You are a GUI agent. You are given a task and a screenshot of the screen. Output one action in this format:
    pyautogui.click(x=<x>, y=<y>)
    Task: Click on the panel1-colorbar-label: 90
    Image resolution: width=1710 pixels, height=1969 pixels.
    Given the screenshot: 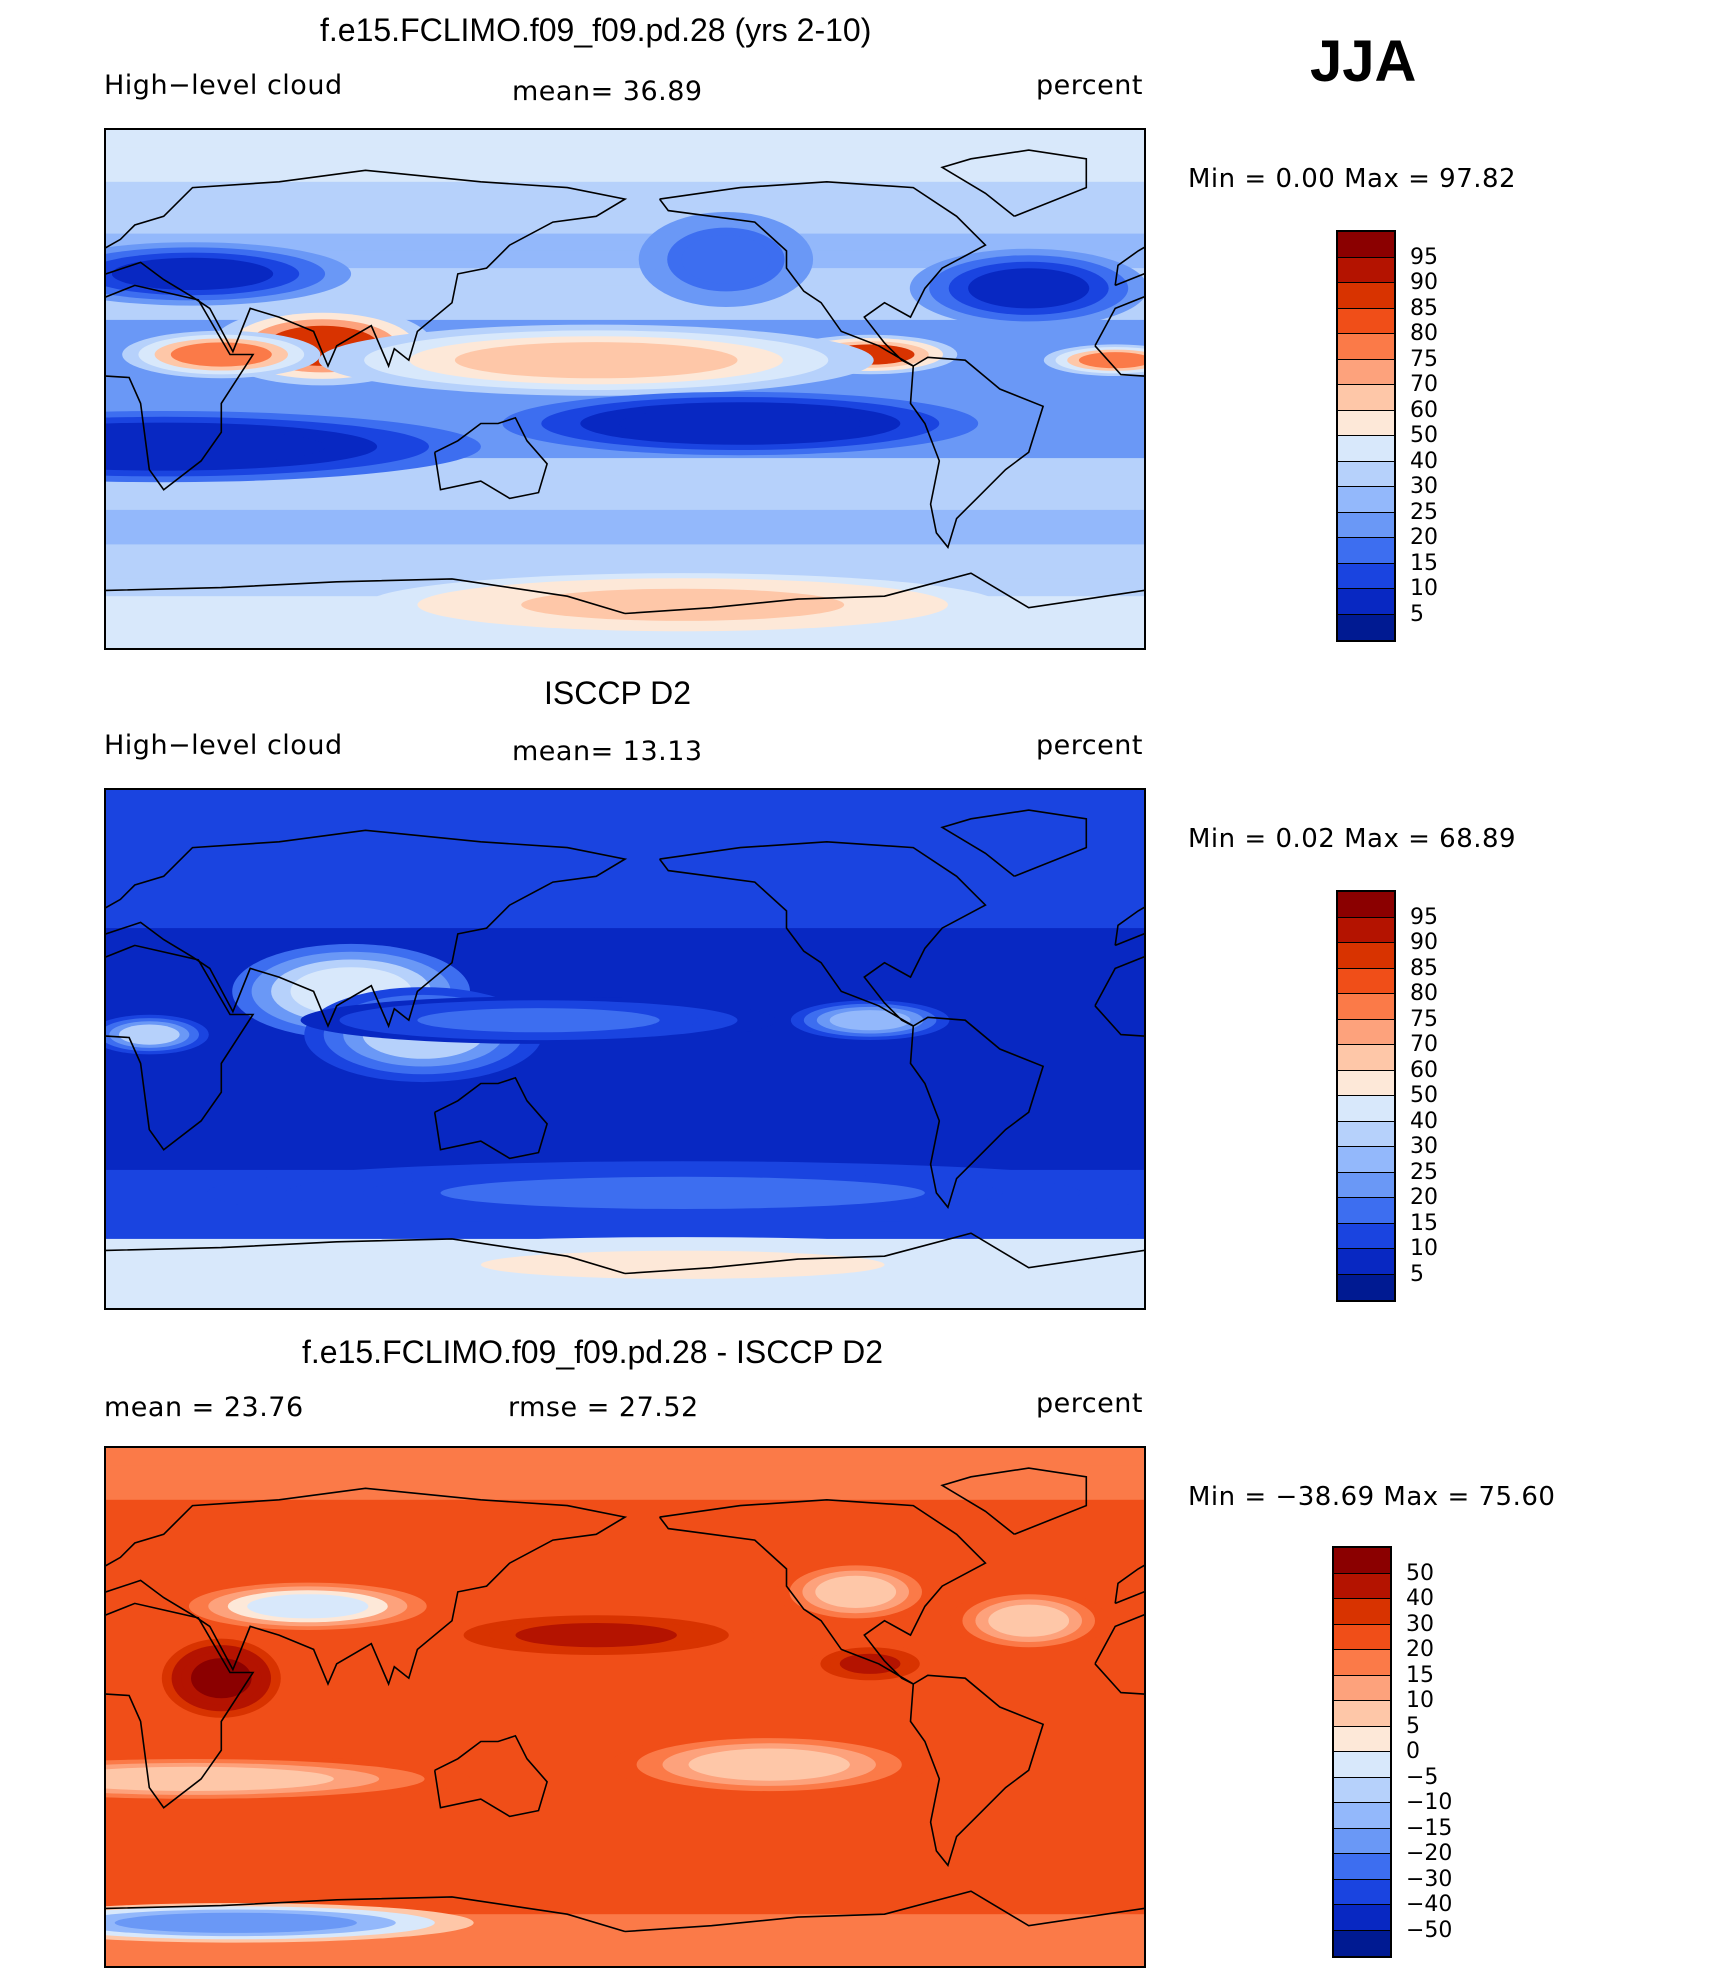 What is the action you would take?
    pyautogui.click(x=1424, y=282)
    